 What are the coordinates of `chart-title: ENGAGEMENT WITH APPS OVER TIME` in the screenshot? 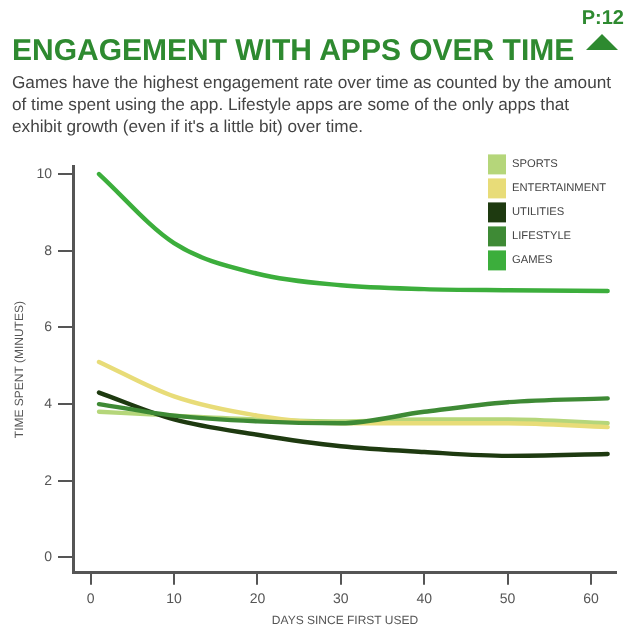 It's located at (293, 51).